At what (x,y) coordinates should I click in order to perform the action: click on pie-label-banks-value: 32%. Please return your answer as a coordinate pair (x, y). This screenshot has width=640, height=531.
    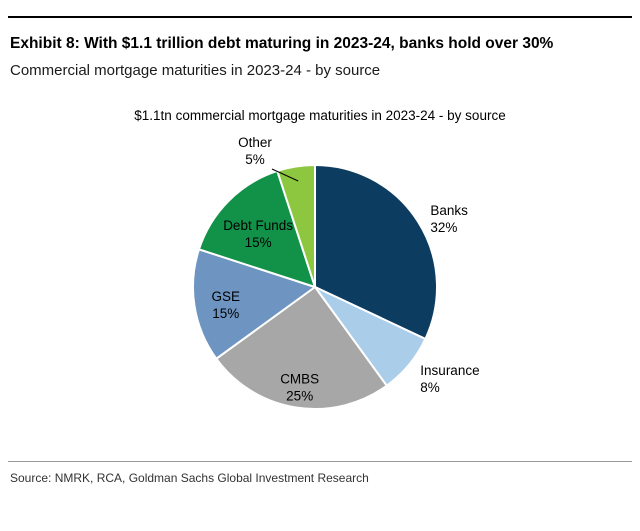
    Looking at the image, I should click on (443, 227).